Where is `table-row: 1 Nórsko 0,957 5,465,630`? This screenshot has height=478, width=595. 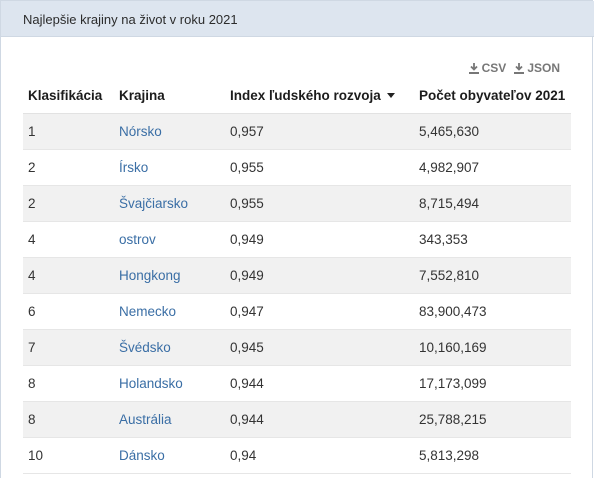
table-row: 1 Nórsko 0,957 5,465,630 is located at coordinates (297, 131).